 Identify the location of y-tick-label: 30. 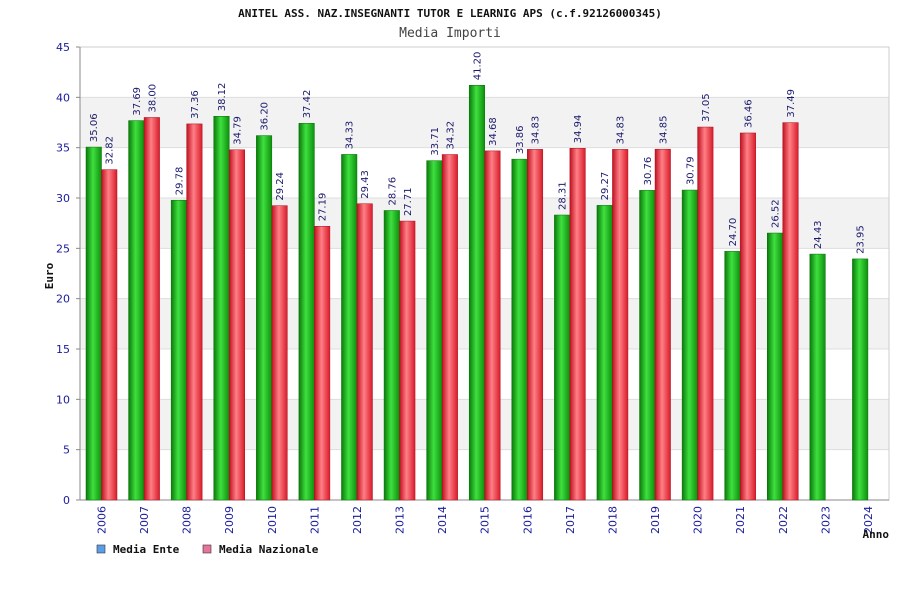
(63, 198).